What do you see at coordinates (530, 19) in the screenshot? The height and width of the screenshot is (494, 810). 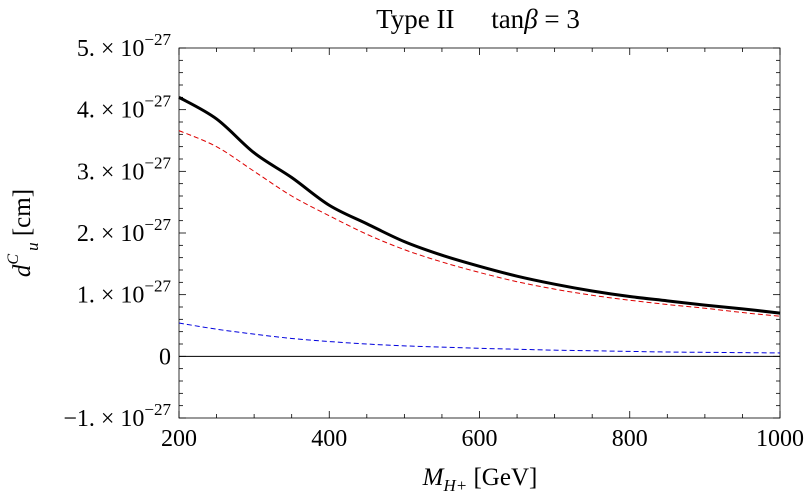 I see `chart-title-param-symbol: β` at bounding box center [530, 19].